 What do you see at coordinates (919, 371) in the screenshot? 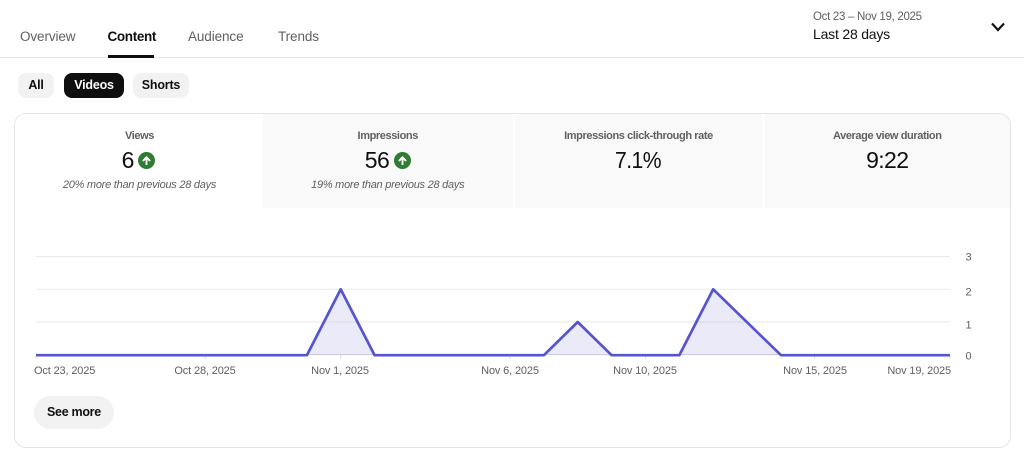
I see `svg-text: Nov 19, 2025` at bounding box center [919, 371].